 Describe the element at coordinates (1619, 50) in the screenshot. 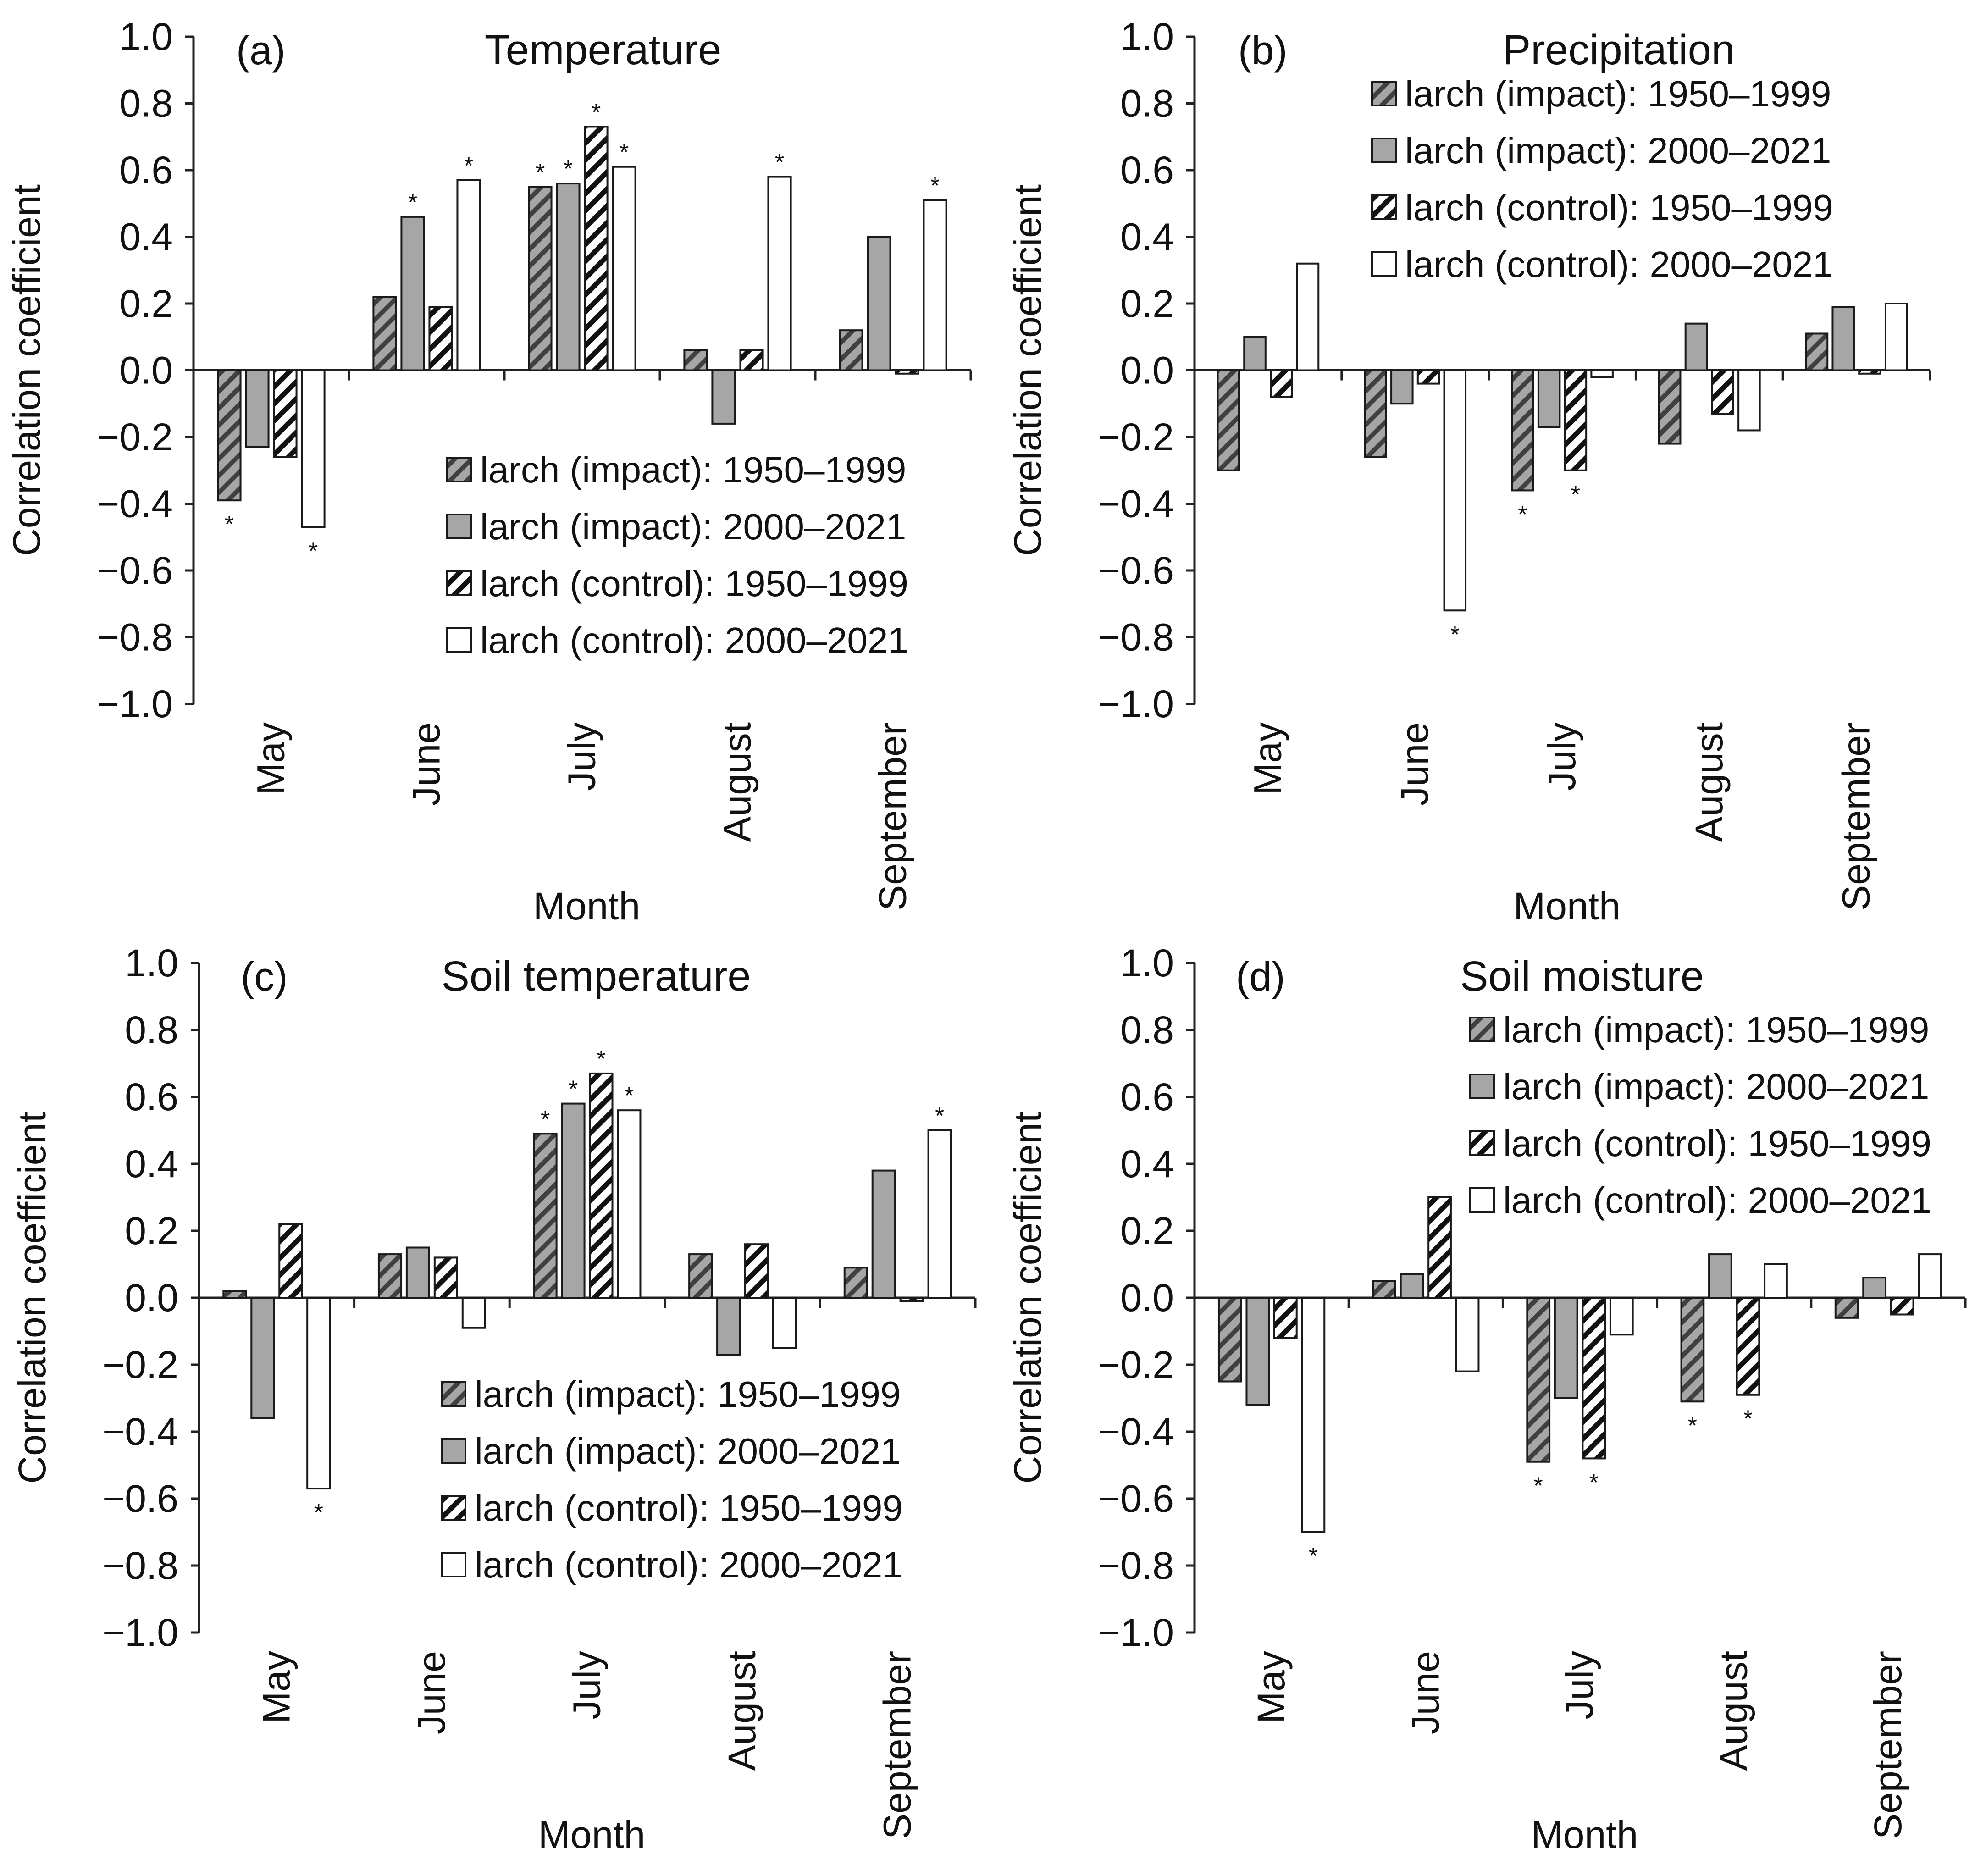

I see `panel-title: Precipitation` at that location.